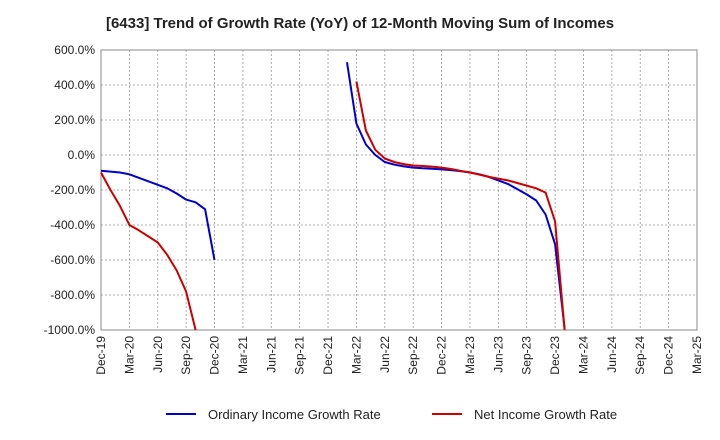 The width and height of the screenshot is (720, 440). I want to click on x-tick-label: Sep-21, so click(300, 355).